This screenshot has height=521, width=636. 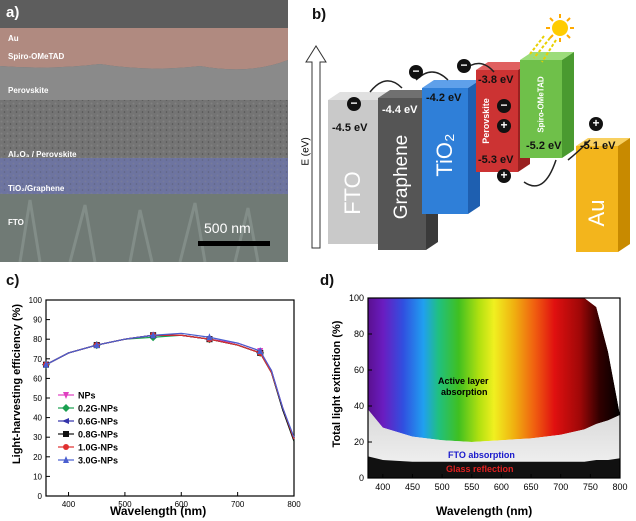 I want to click on glyph-plus-au: +, so click(x=596, y=123).